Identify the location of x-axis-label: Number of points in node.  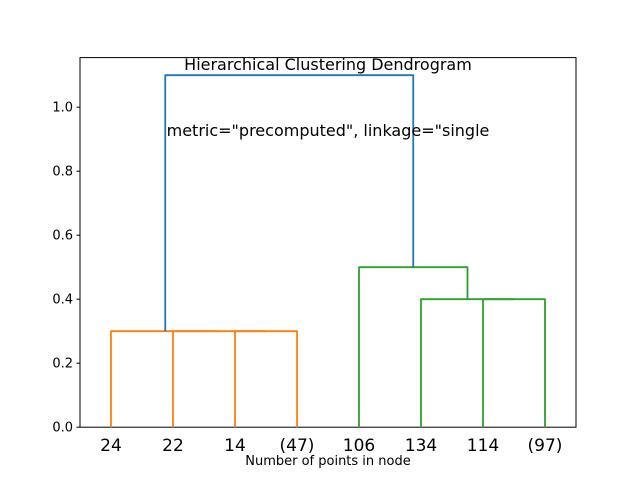
(328, 461).